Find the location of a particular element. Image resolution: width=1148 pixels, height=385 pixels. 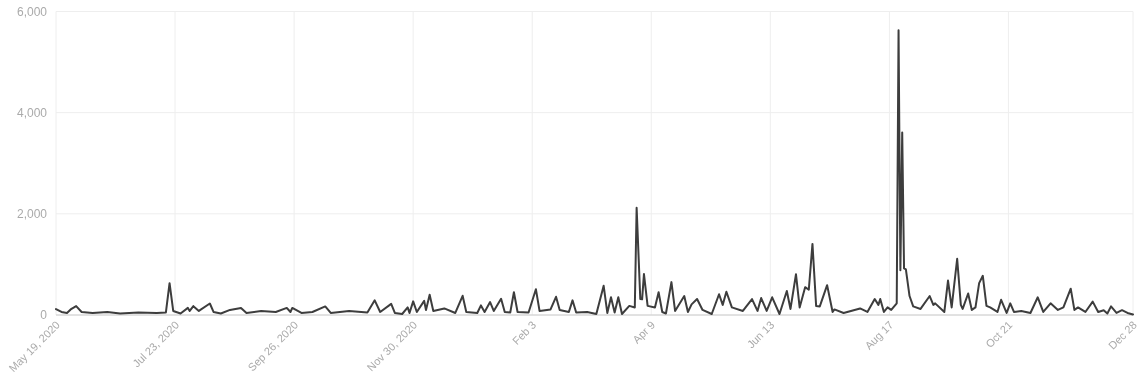

x-tick-label: Aug 17 is located at coordinates (879, 335).